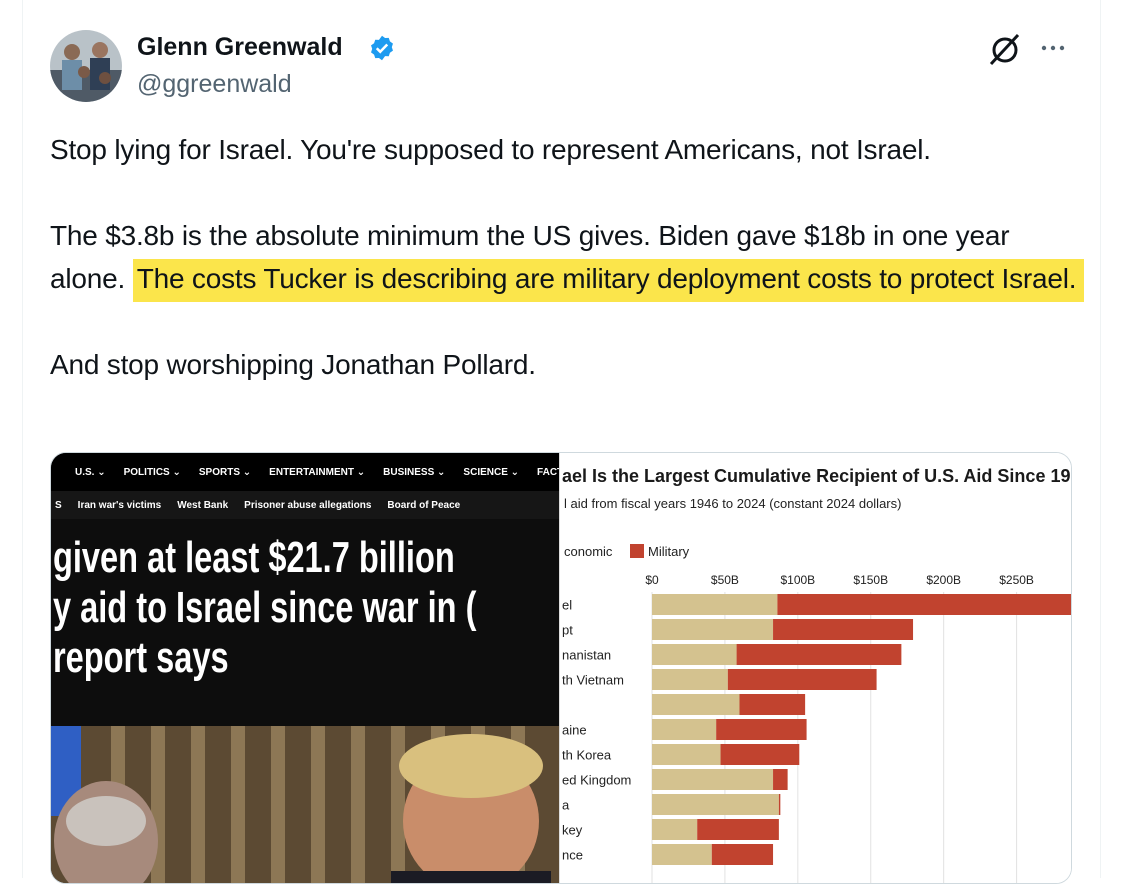 Image resolution: width=1144 pixels, height=884 pixels. I want to click on x-tick-label: $150B, so click(870, 580).